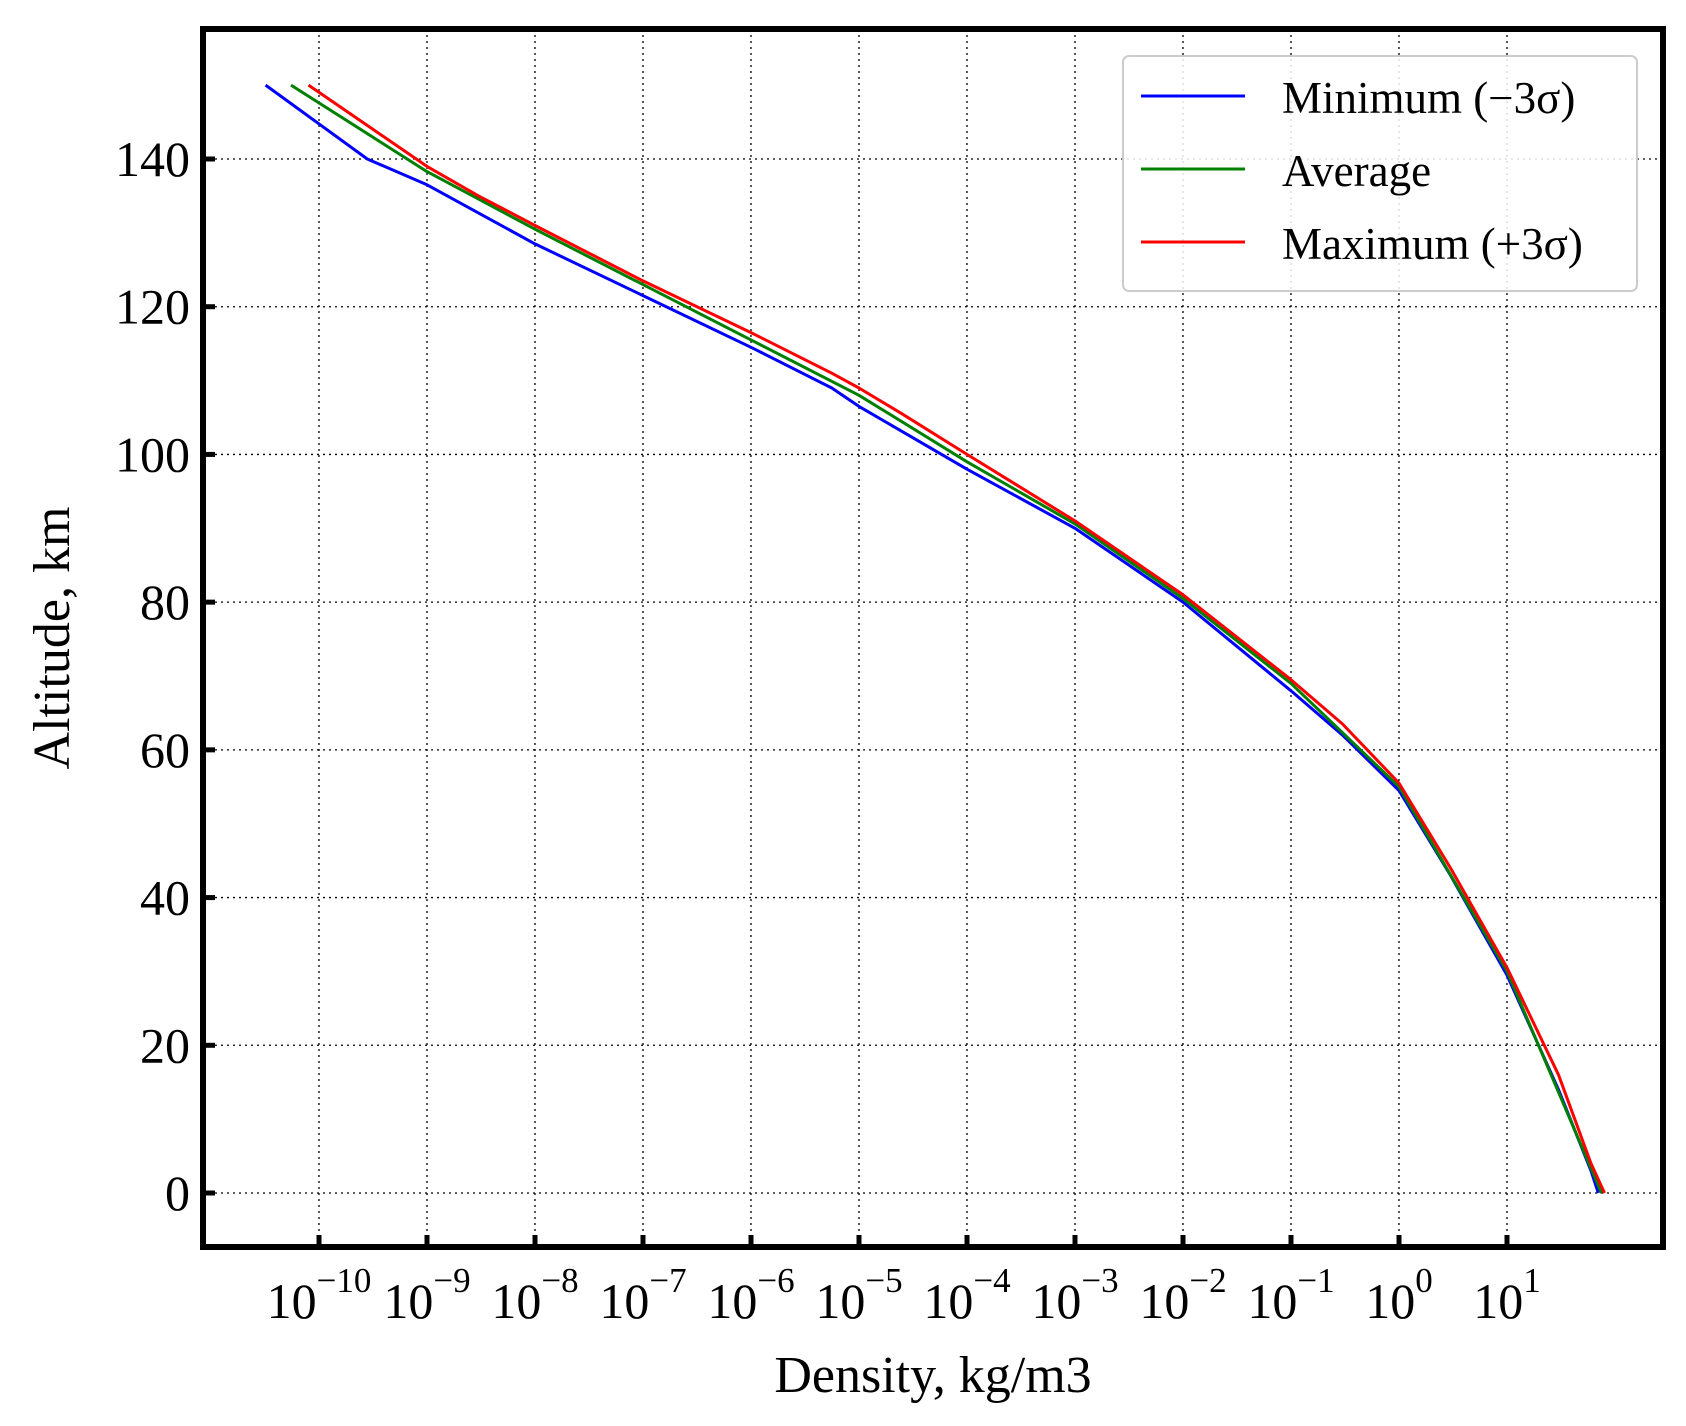 This screenshot has height=1426, width=1686. I want to click on legend-label: Average, so click(1356, 171).